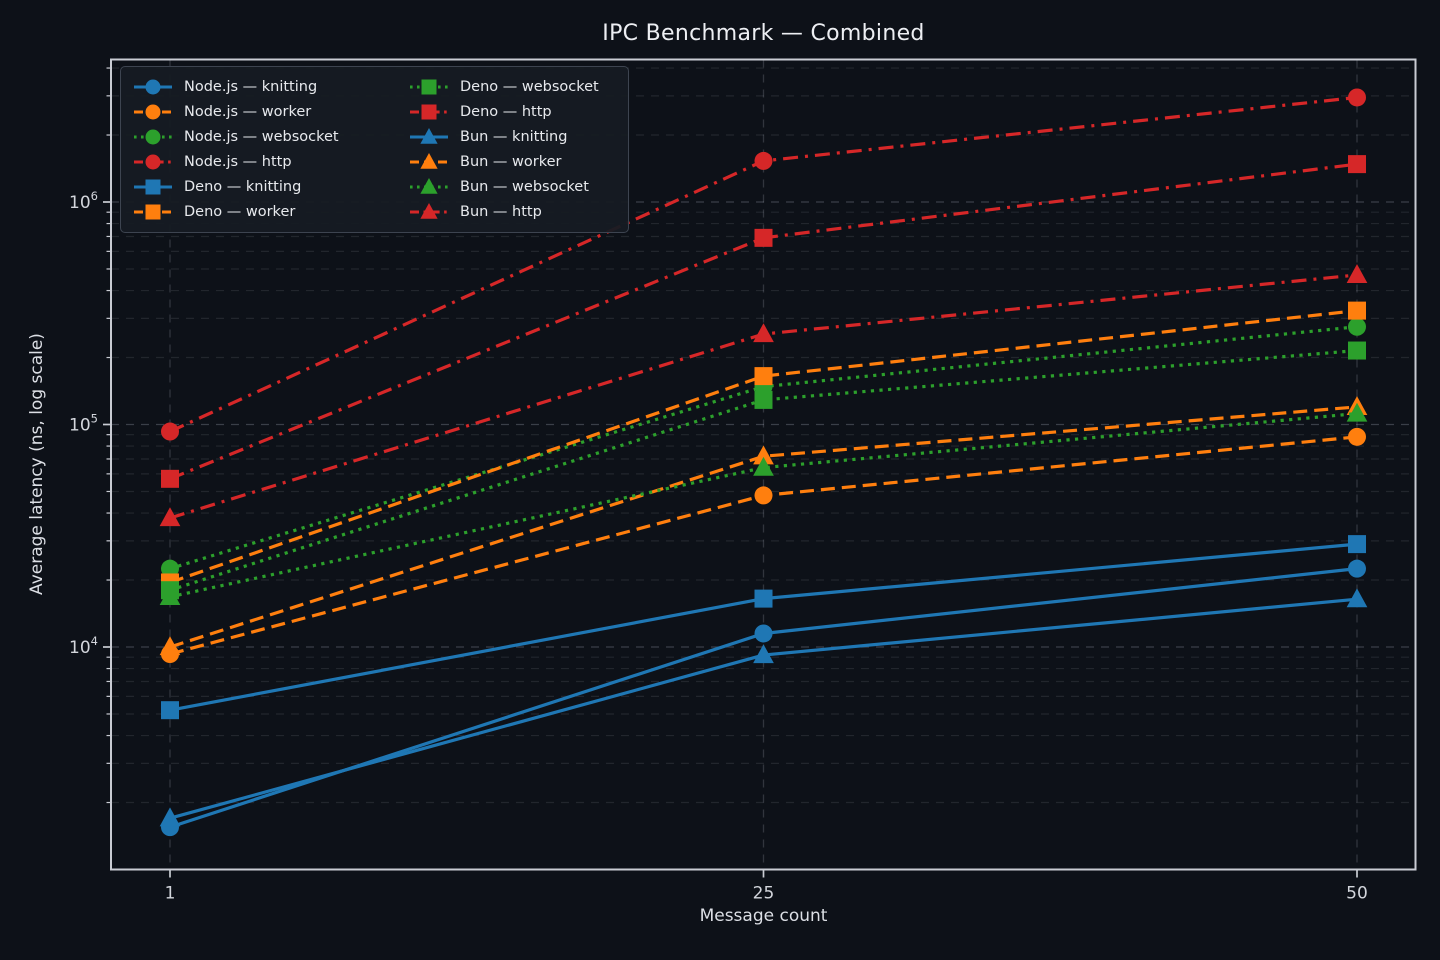 The width and height of the screenshot is (1440, 960). I want to click on chart-title: IPC Benchmark — Combined, so click(763, 33).